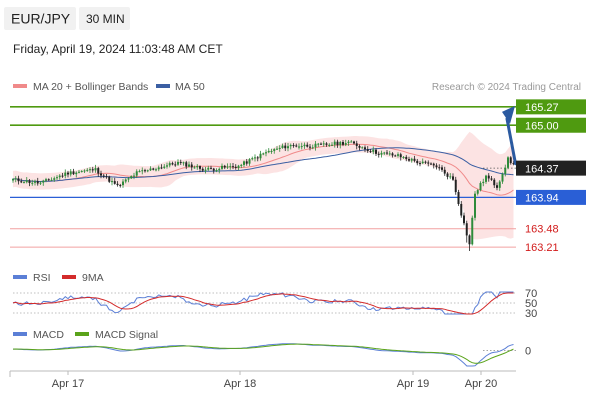 The image size is (590, 405). I want to click on symbol-box, so click(40, 18).